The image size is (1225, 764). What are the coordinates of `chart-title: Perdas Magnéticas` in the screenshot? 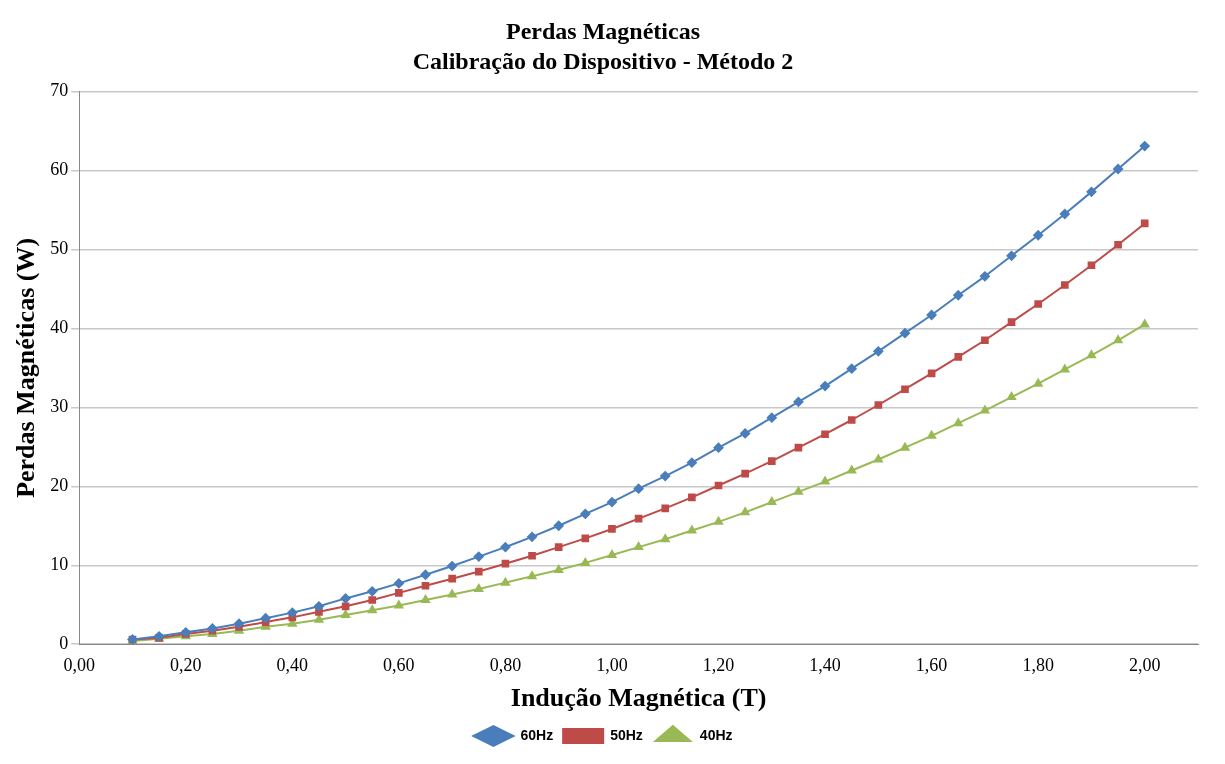 It's located at (603, 30).